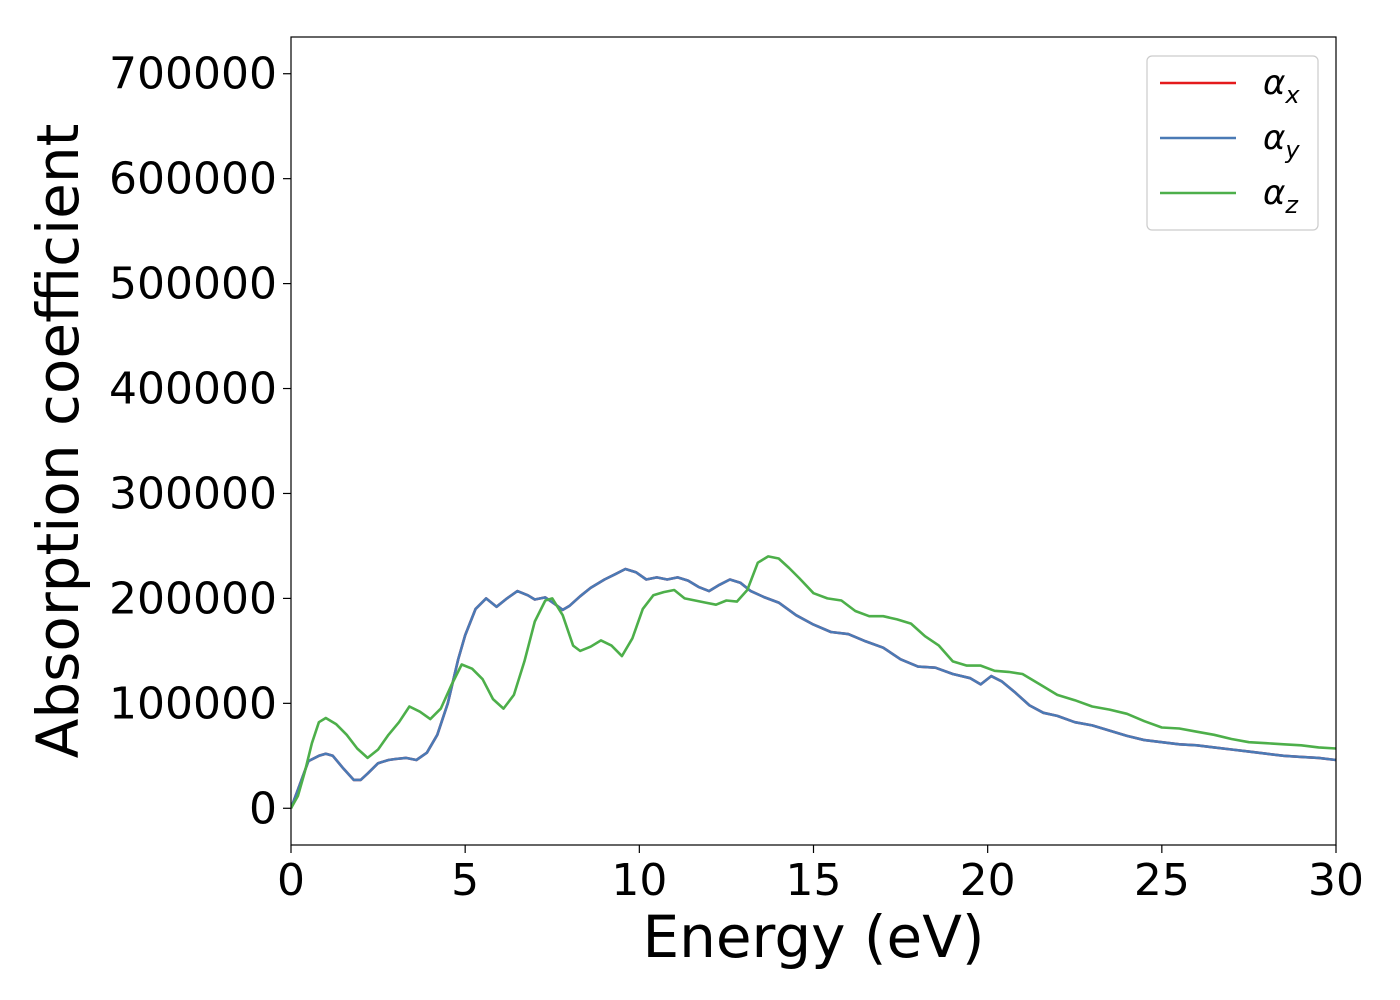 Image resolution: width=1400 pixels, height=1000 pixels. I want to click on x-tick-label: 10, so click(639, 880).